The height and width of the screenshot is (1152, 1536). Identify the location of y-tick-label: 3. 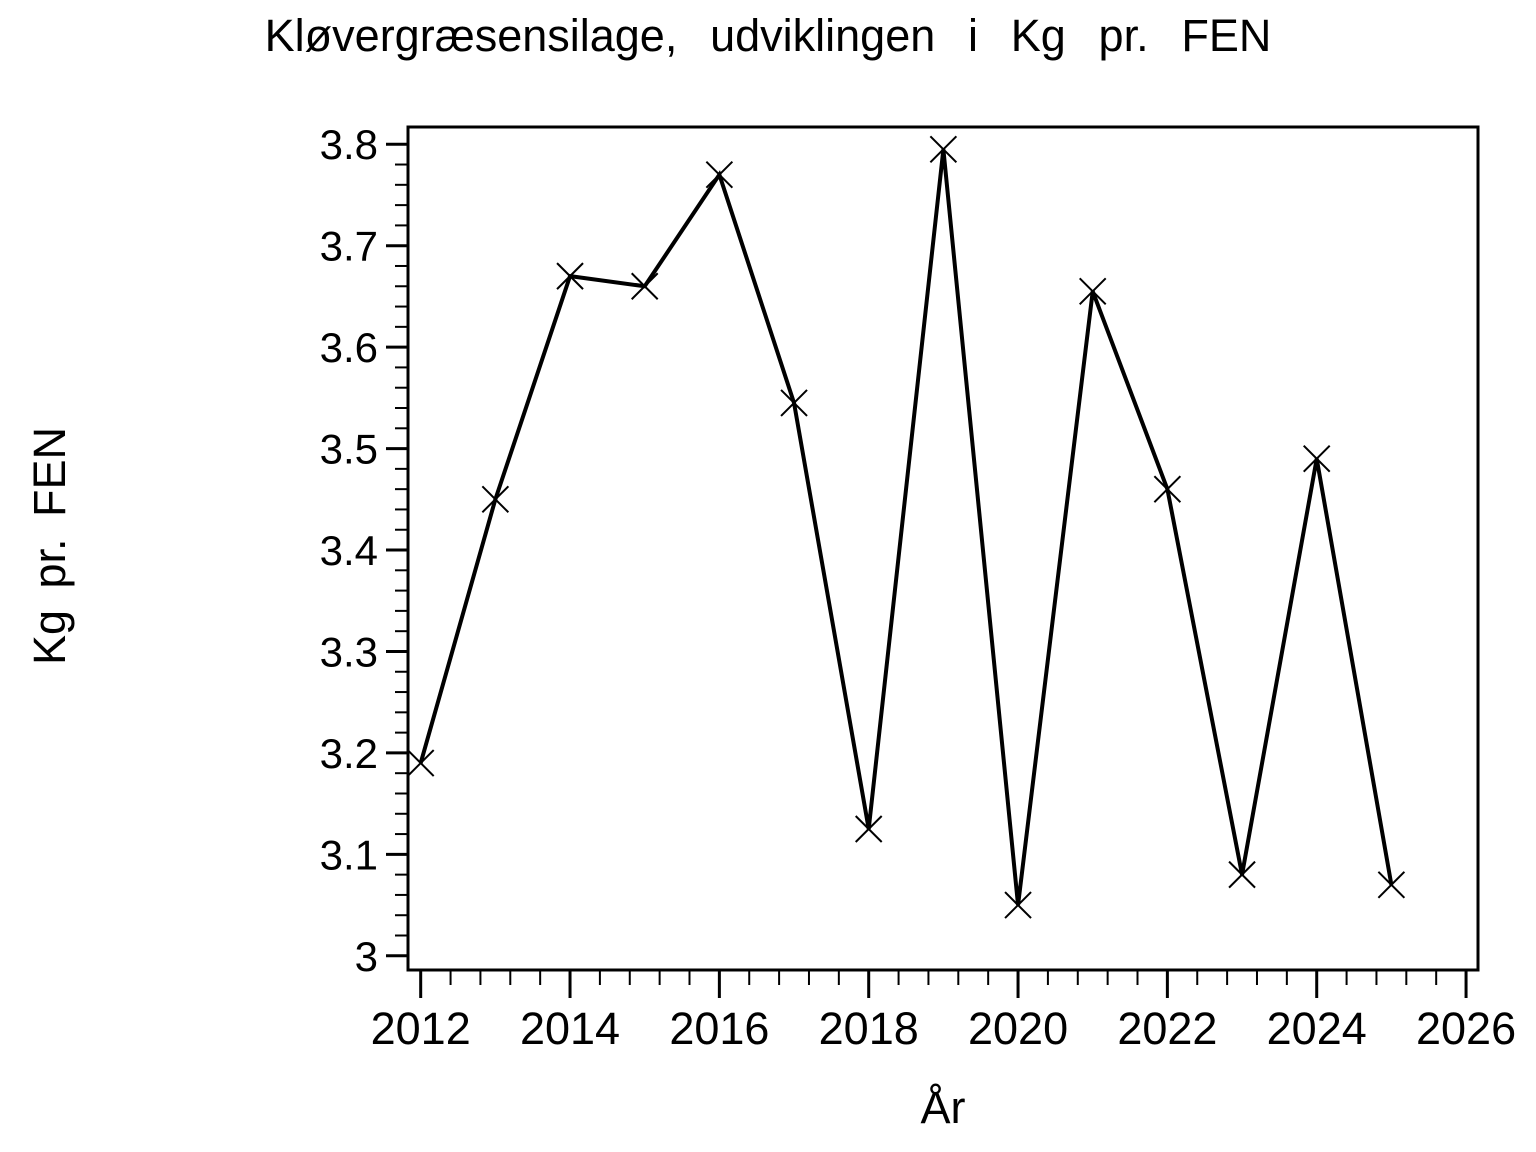
(366, 956).